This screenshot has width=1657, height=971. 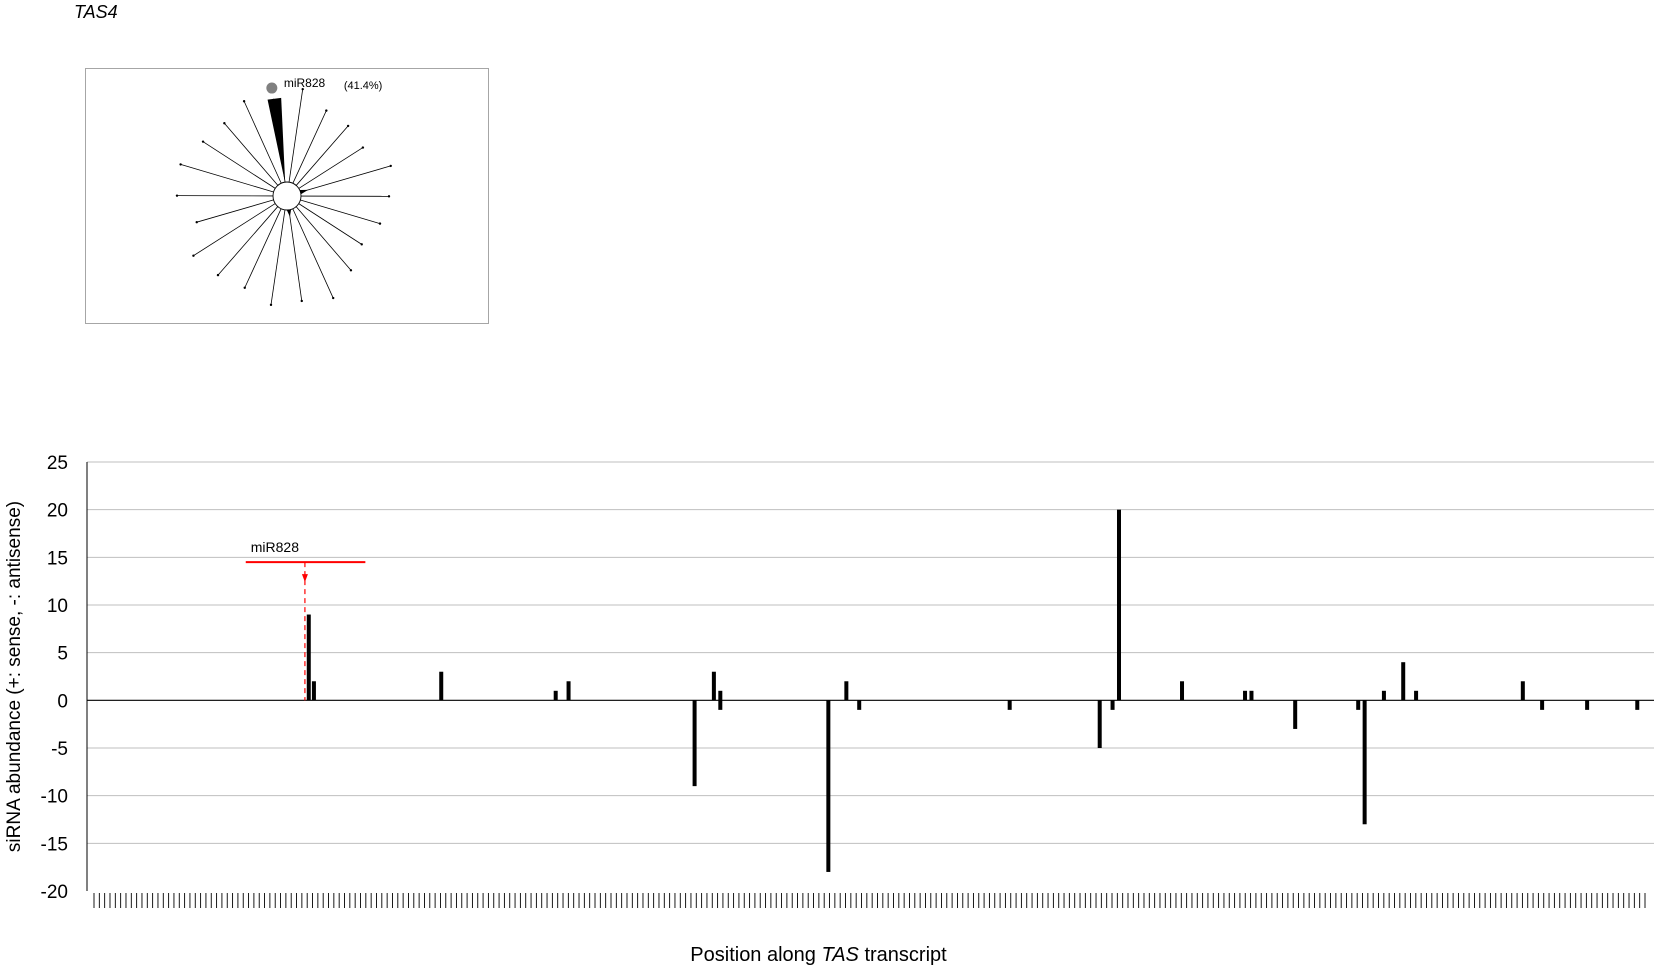 I want to click on y-axis-label: siRNA abundance (+: sense, -: antisense), so click(x=14, y=676).